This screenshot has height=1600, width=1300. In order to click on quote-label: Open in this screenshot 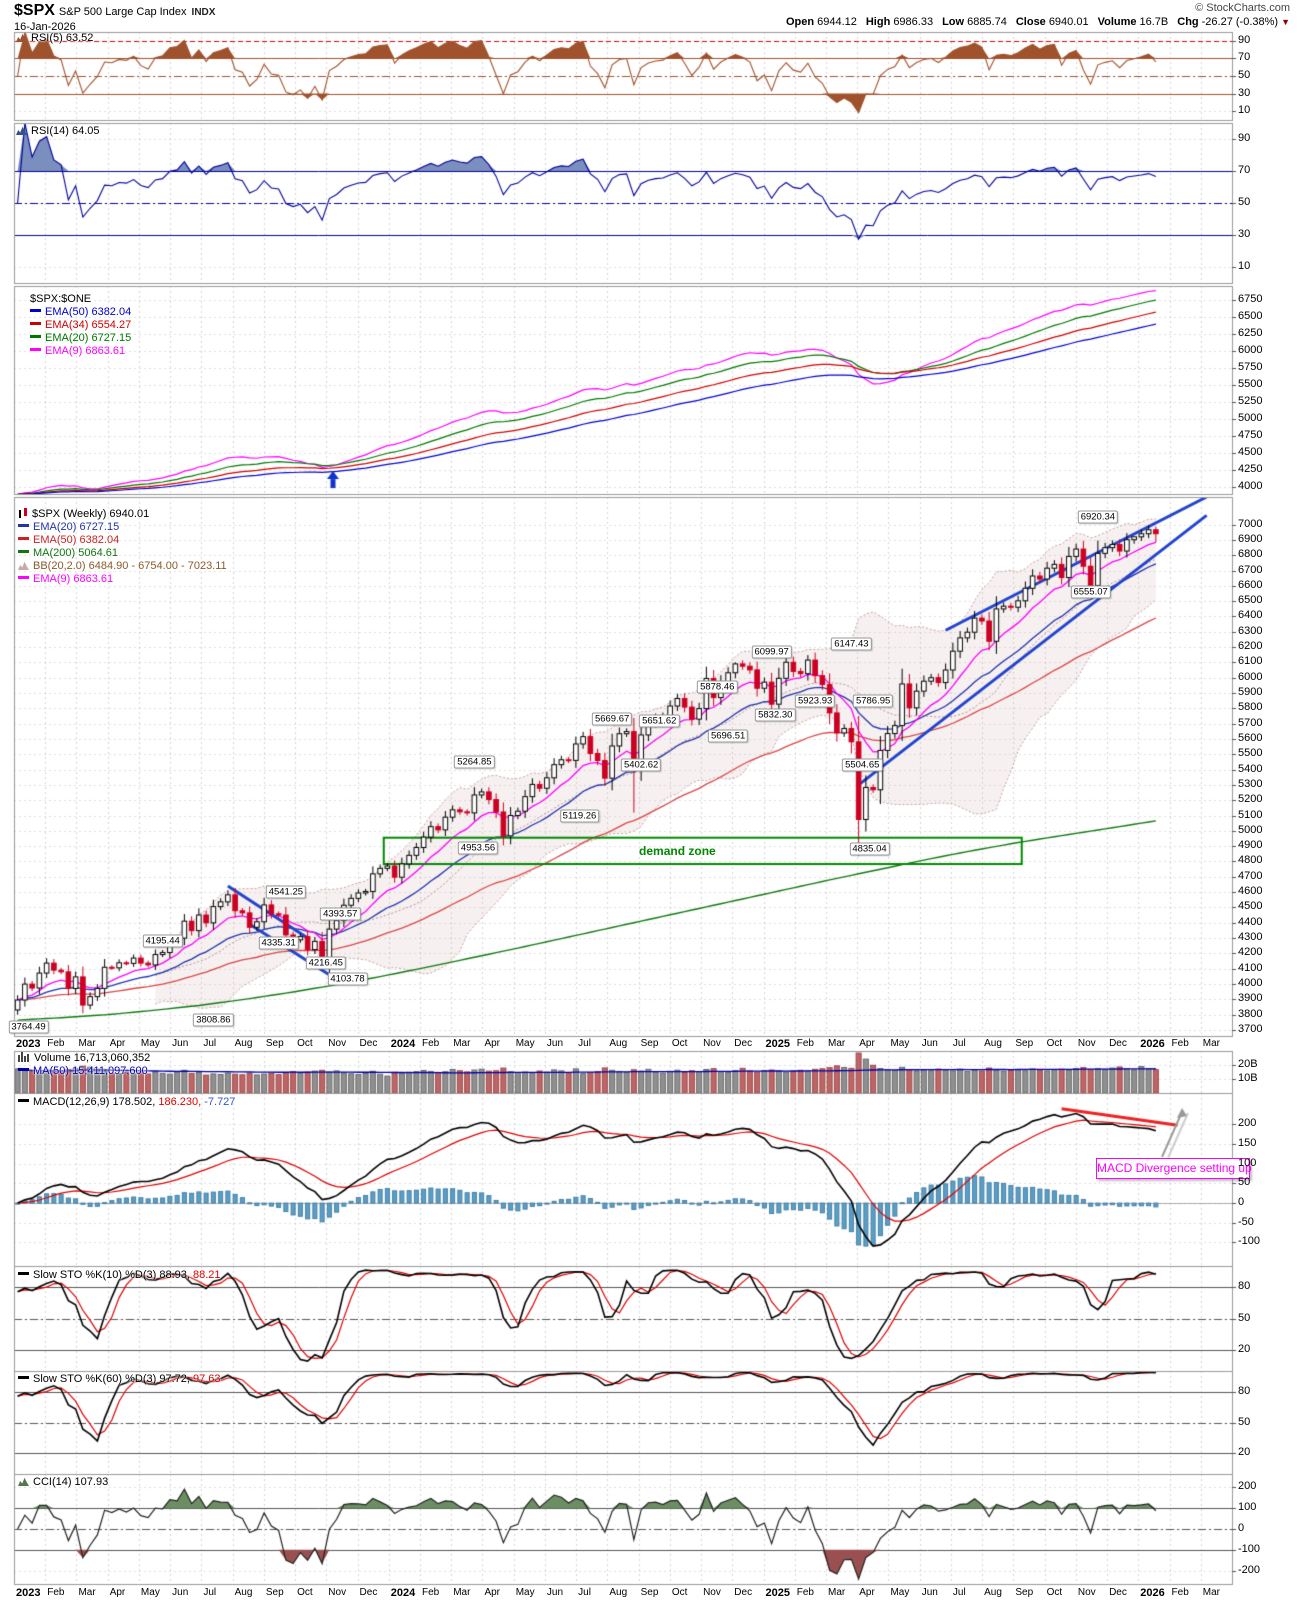, I will do `click(800, 22)`.